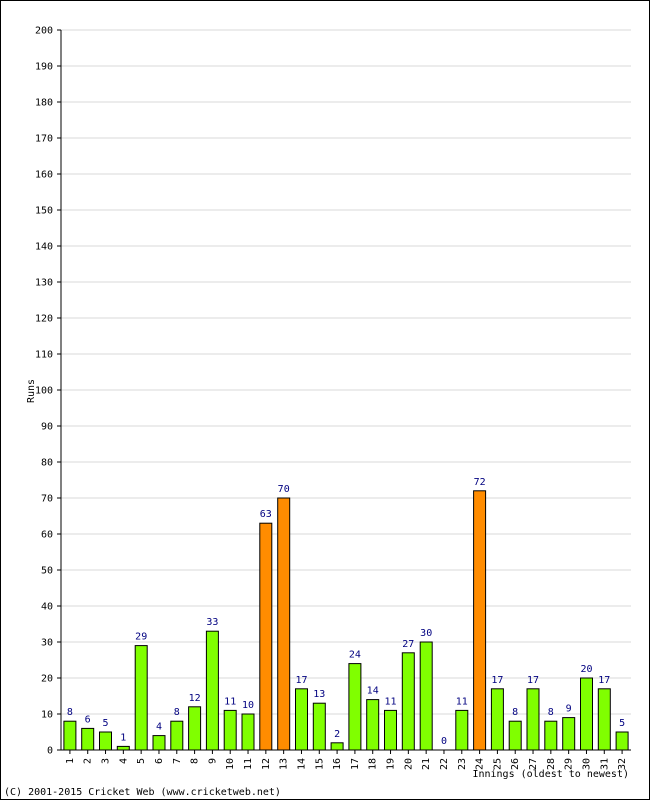 Image resolution: width=650 pixels, height=800 pixels. I want to click on x-tick-label: 3, so click(106, 761).